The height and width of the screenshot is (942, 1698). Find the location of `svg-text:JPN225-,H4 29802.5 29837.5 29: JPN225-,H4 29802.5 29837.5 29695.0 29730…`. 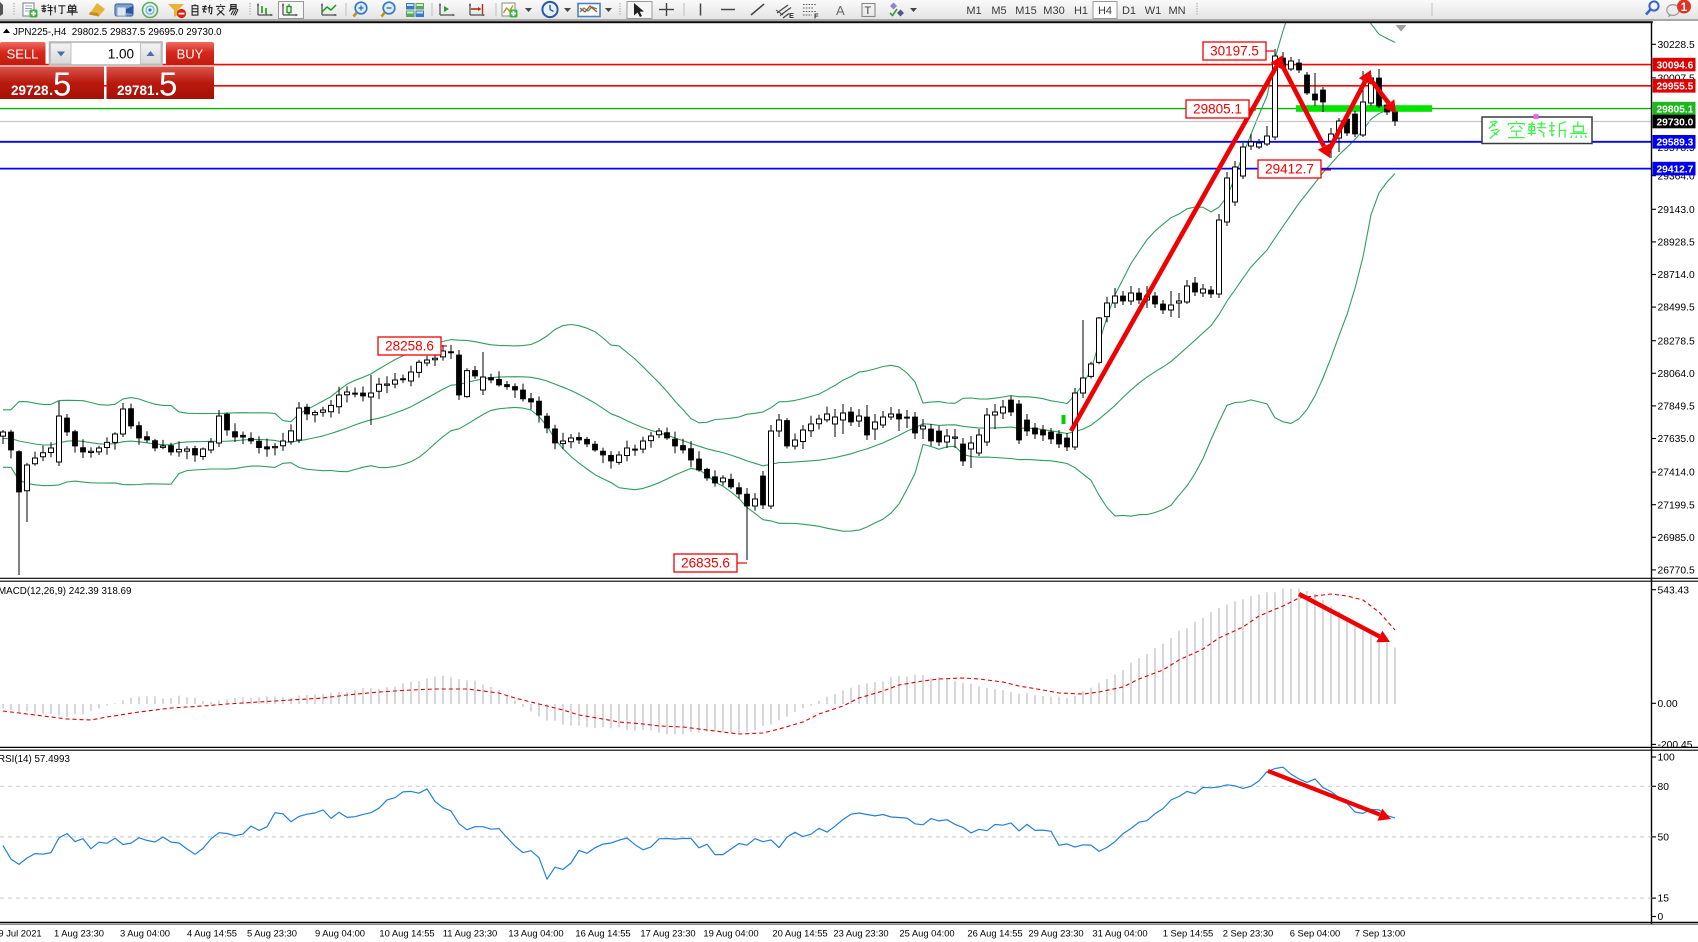

svg-text:JPN225-,H4 29802.5 29837.5 29: JPN225-,H4 29802.5 29837.5 29695.0 29730… is located at coordinates (117, 32).